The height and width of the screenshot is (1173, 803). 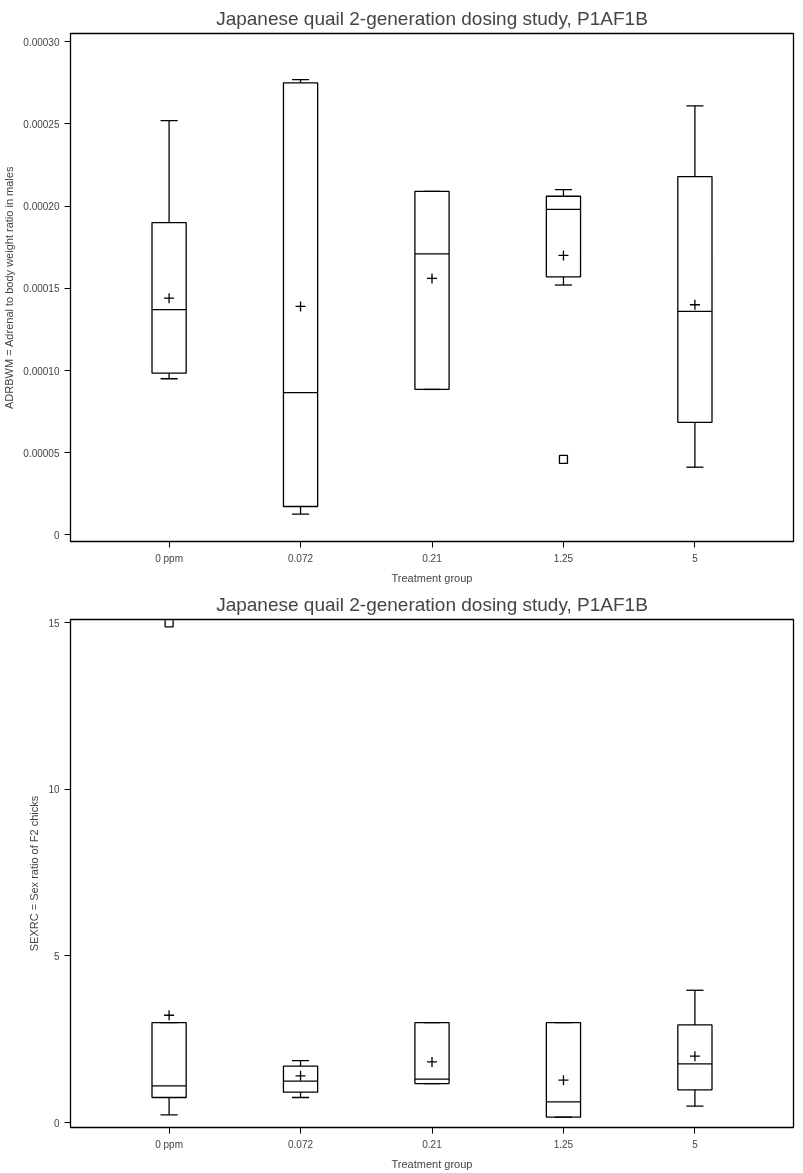 I want to click on y-tick-label: 0.00005, so click(x=41, y=453).